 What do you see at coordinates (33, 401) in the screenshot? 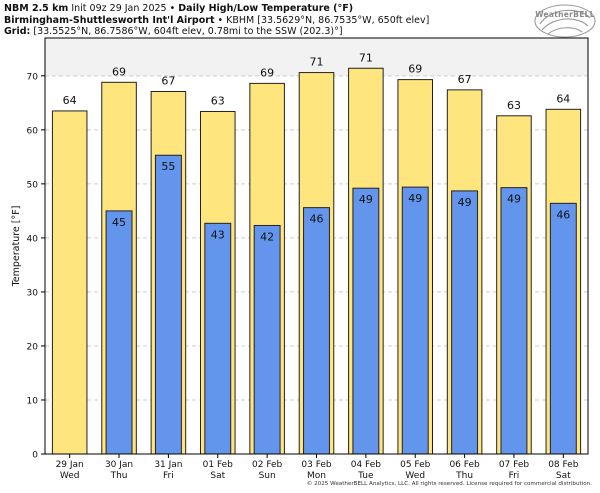
I see `y-tick-label: 10` at bounding box center [33, 401].